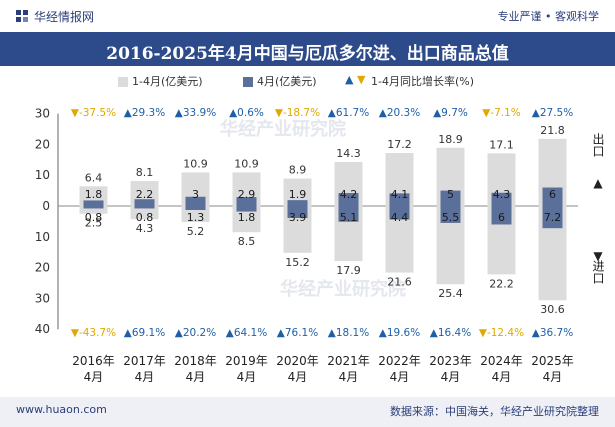  I want to click on import-month-label: 5.1, so click(349, 217).